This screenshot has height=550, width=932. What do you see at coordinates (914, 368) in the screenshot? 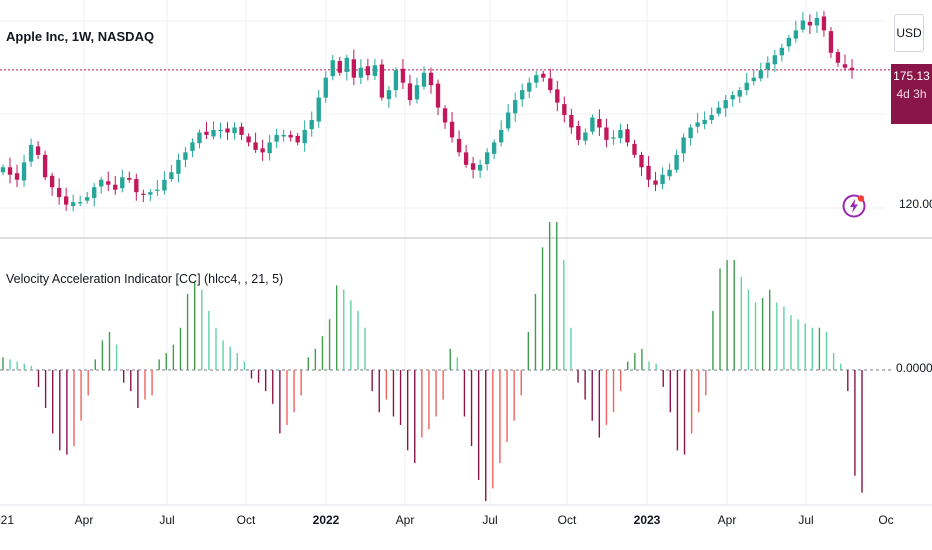
I see `indicator-zero-label: 0.0000` at bounding box center [914, 368].